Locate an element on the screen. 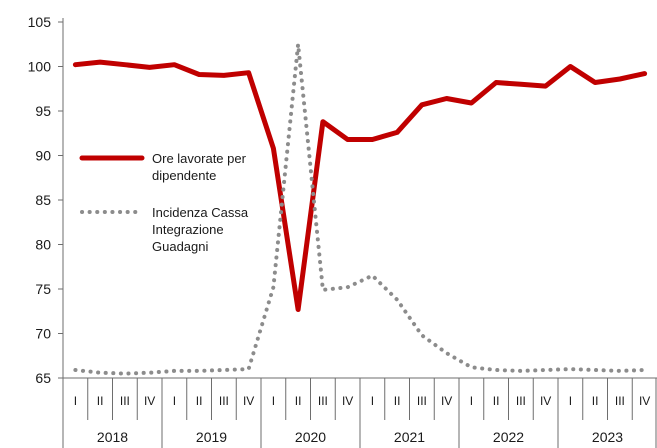 The height and width of the screenshot is (448, 657). y-axis: 65 70 75 80 85 90 95 100 105 is located at coordinates (46, 200).